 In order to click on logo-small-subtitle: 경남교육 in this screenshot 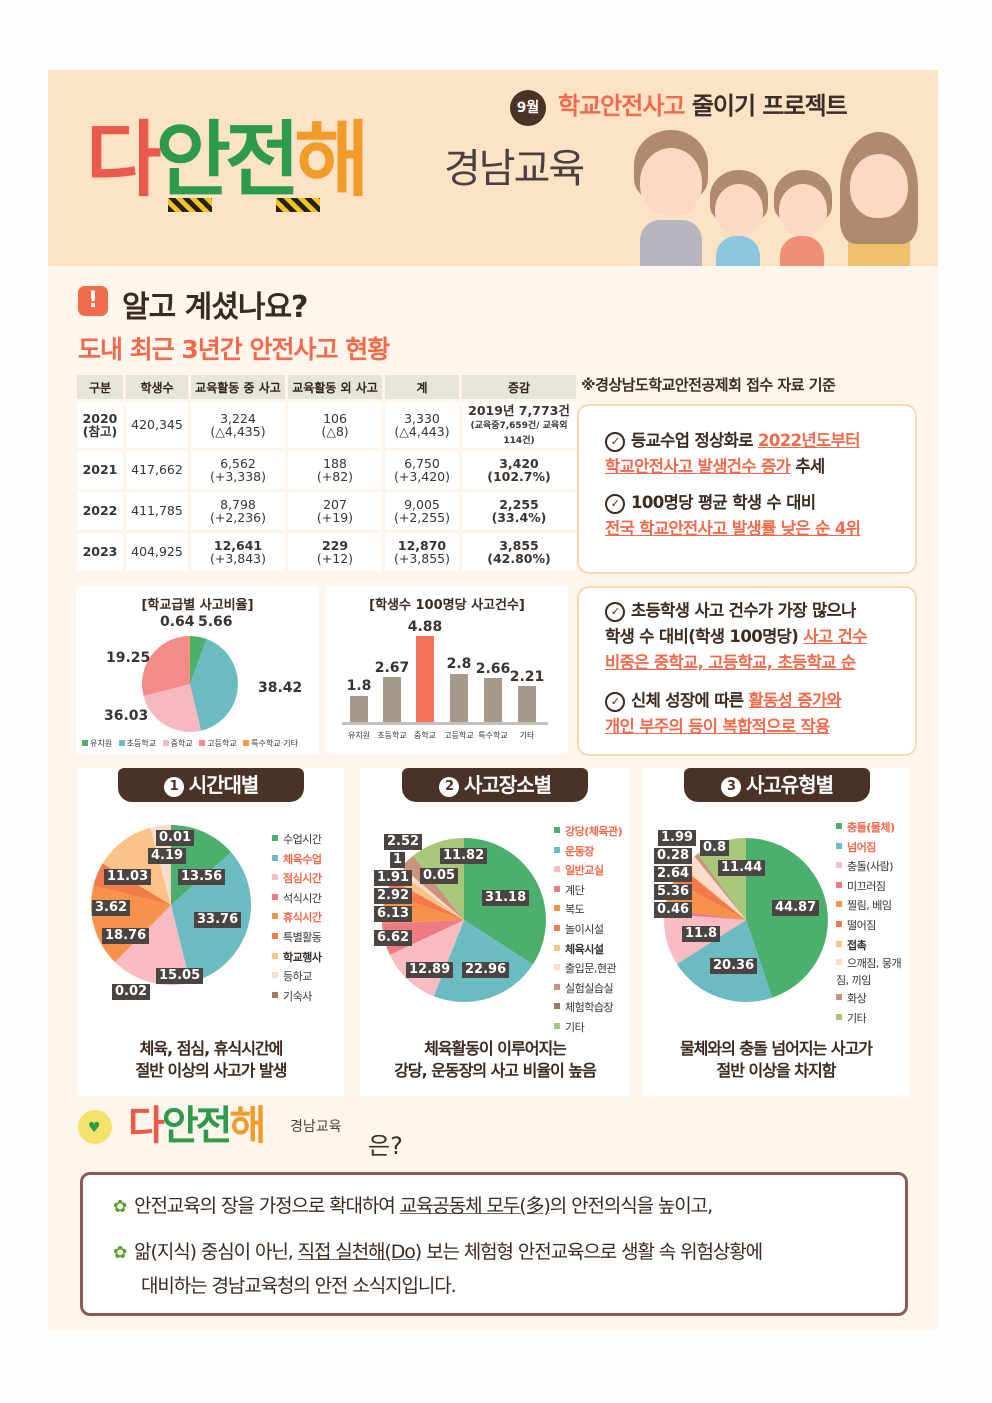, I will do `click(316, 1127)`.